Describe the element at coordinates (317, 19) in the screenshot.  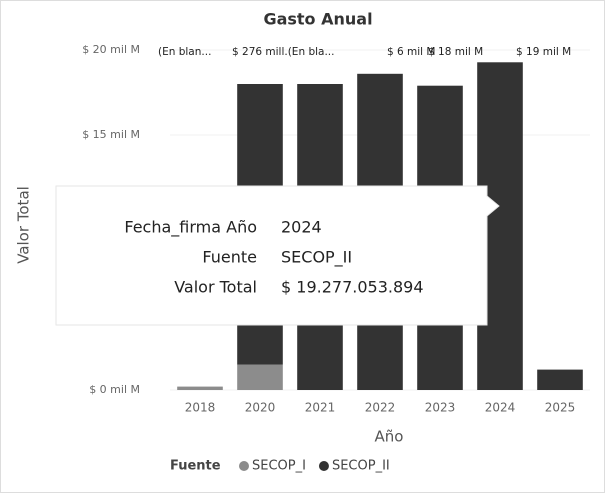
I see `chart-title: Gasto Anual` at that location.